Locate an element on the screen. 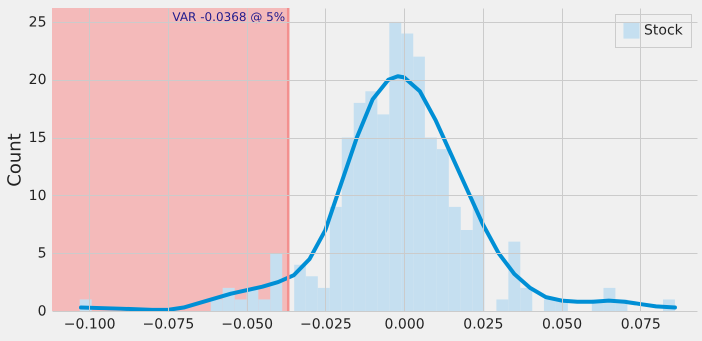 The height and width of the screenshot is (341, 702). y-tick-label: 5 is located at coordinates (42, 254).